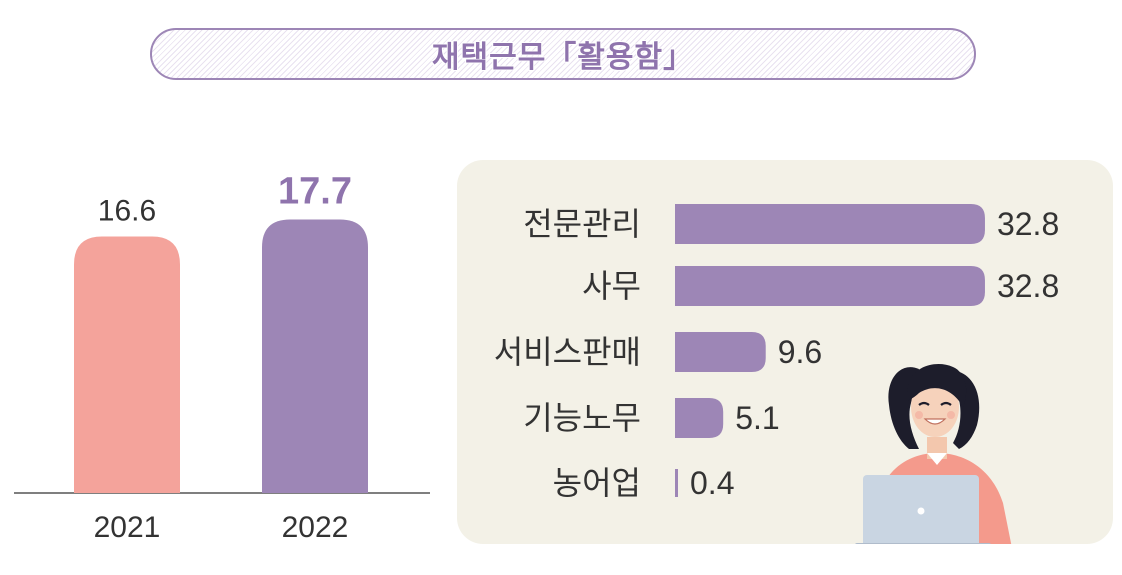 Image resolution: width=1122 pixels, height=575 pixels. Describe the element at coordinates (127, 211) in the screenshot. I see `year-value-label: 16.6` at that location.